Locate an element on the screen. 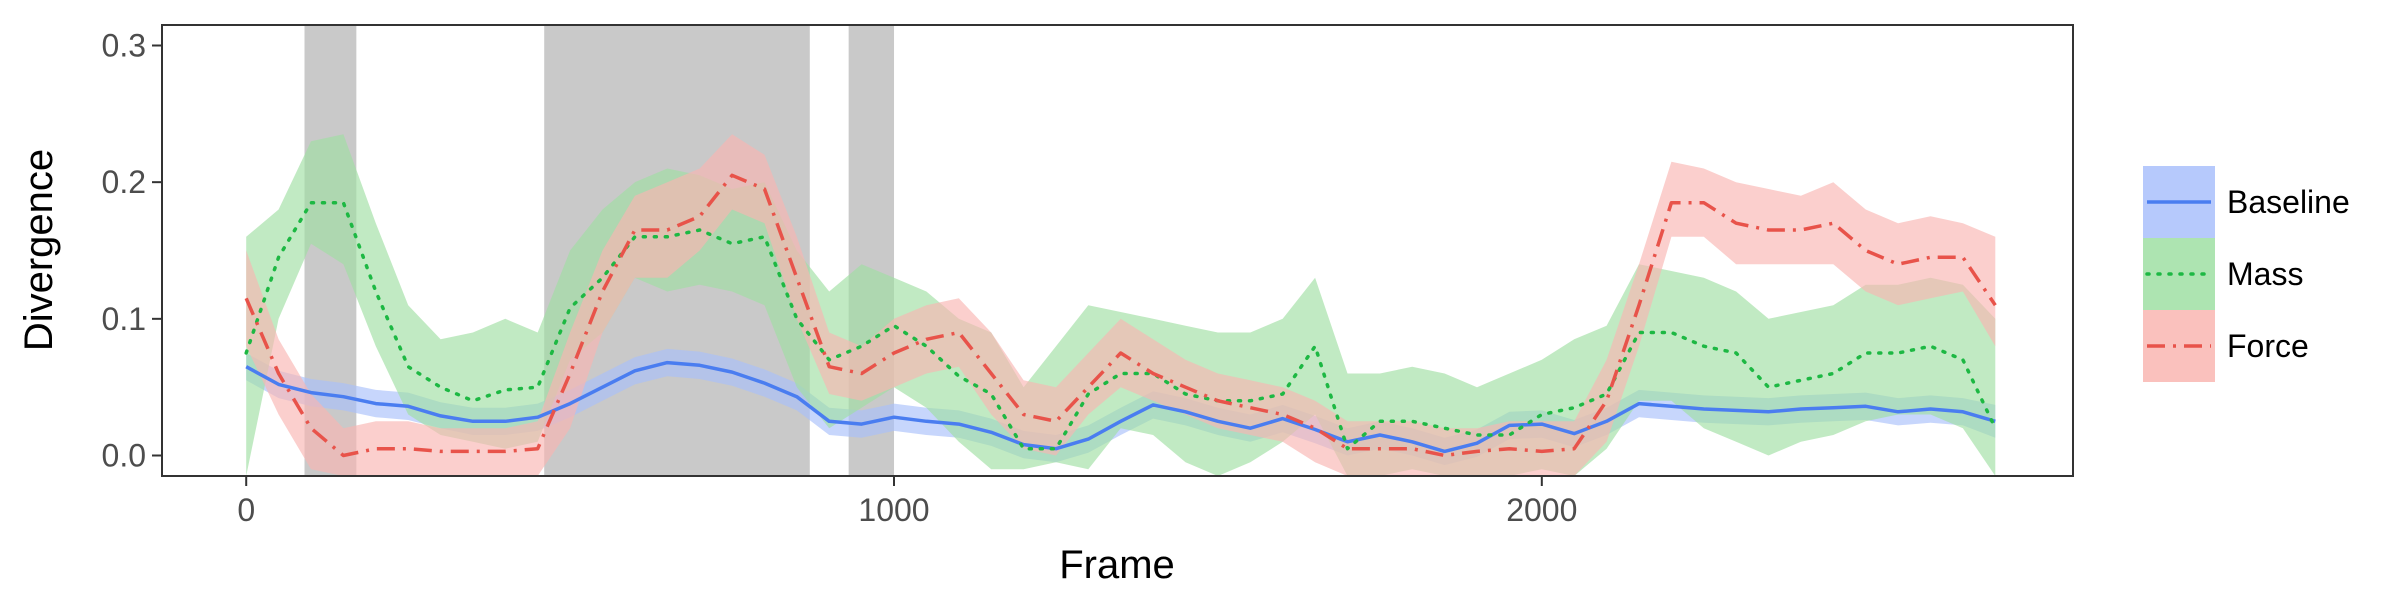  x-tick-label: 2000 is located at coordinates (1541, 510).